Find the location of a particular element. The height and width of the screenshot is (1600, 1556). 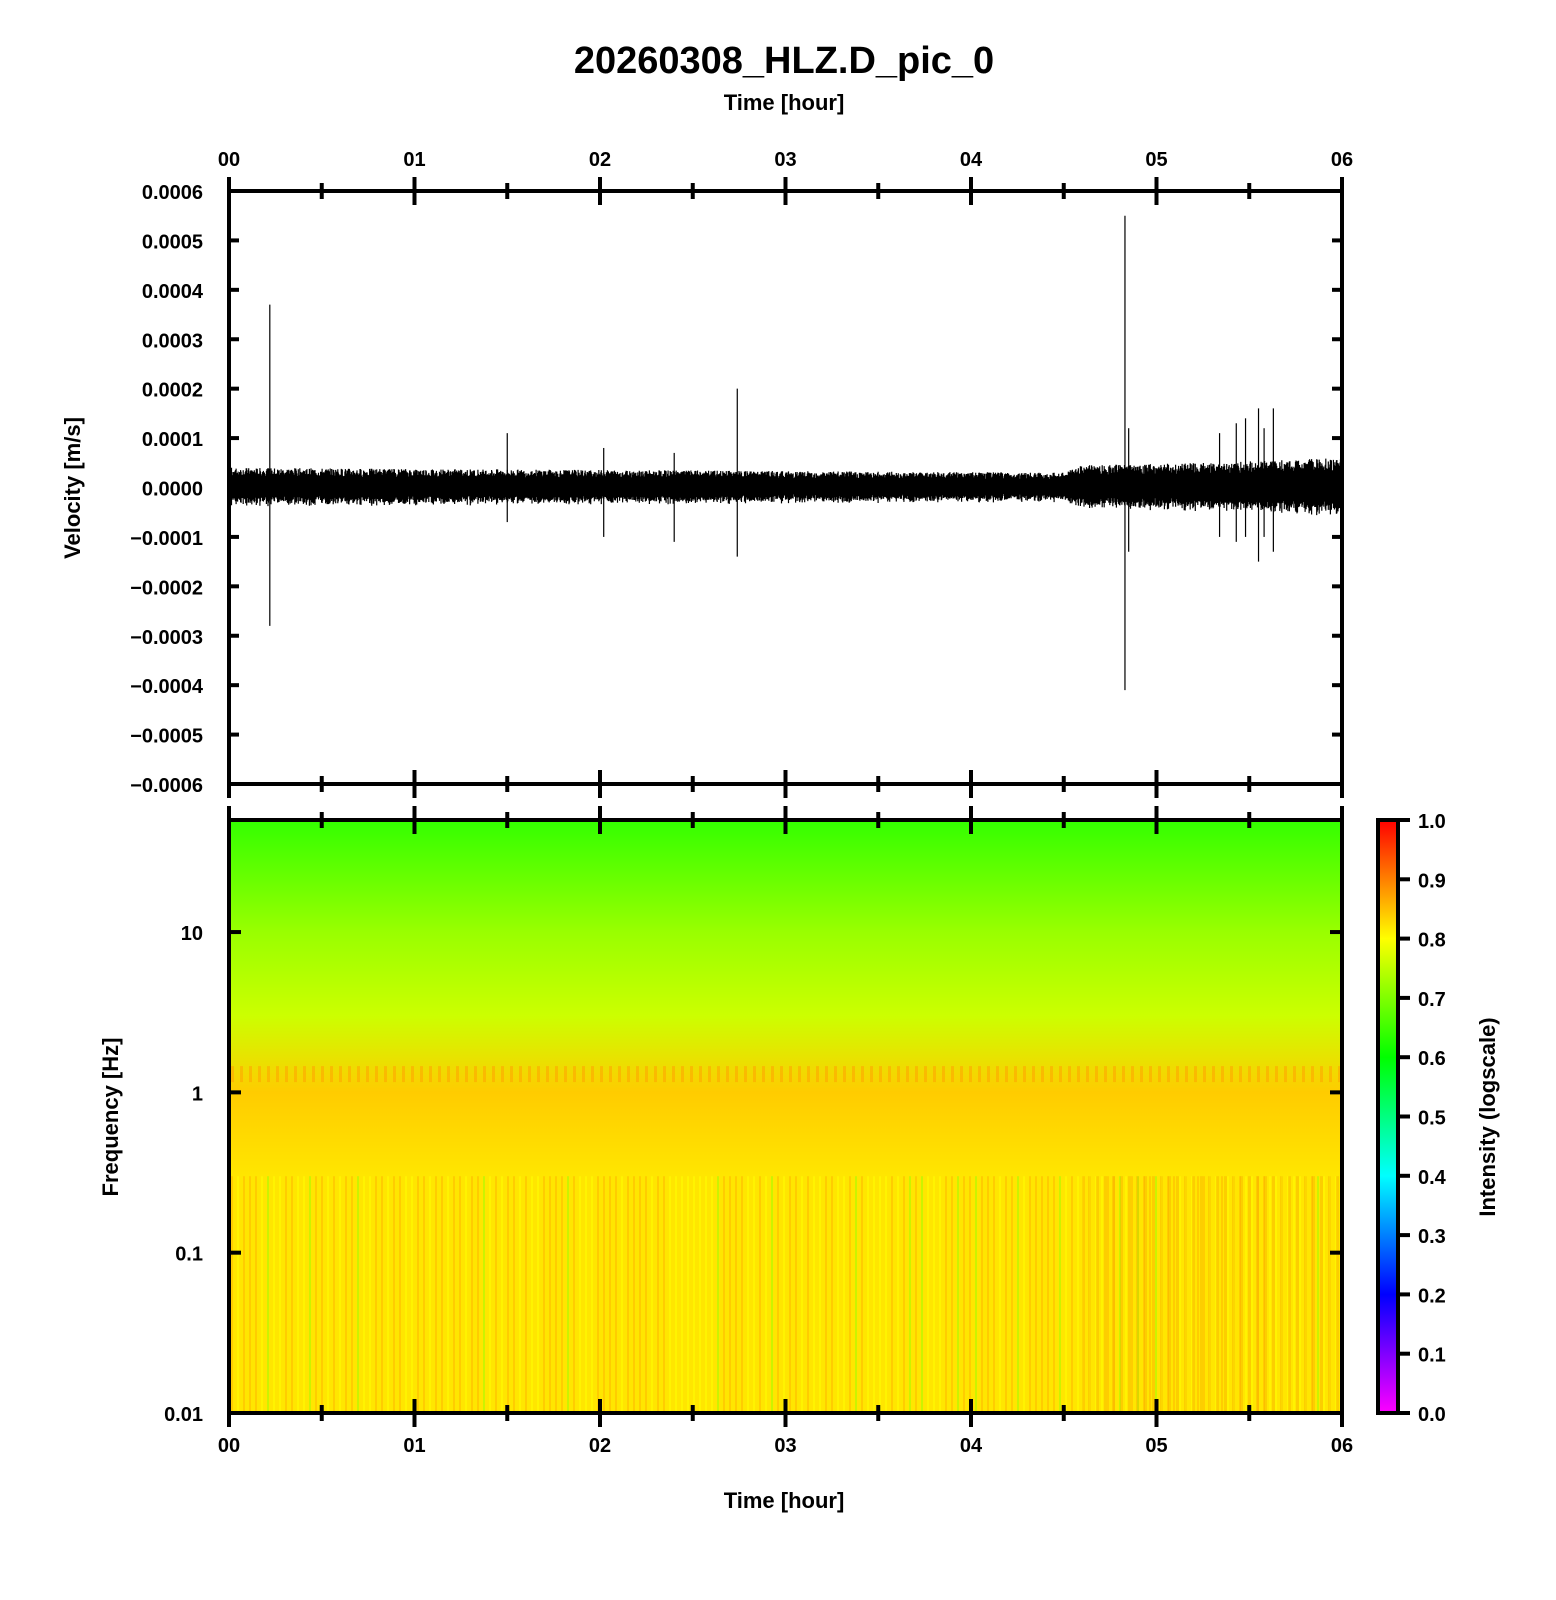

colorbar-tick-label: 0.1 is located at coordinates (1432, 1356).